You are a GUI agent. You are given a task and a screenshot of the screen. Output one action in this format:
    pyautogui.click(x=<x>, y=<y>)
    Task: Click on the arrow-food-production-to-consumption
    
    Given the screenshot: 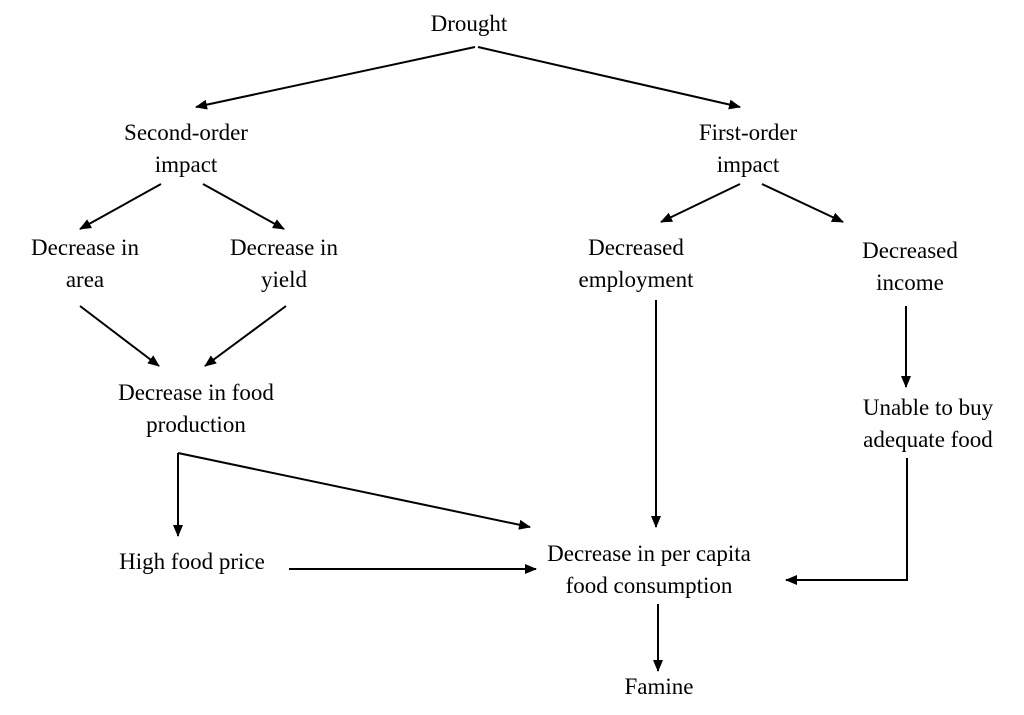 What is the action you would take?
    pyautogui.click(x=354, y=491)
    